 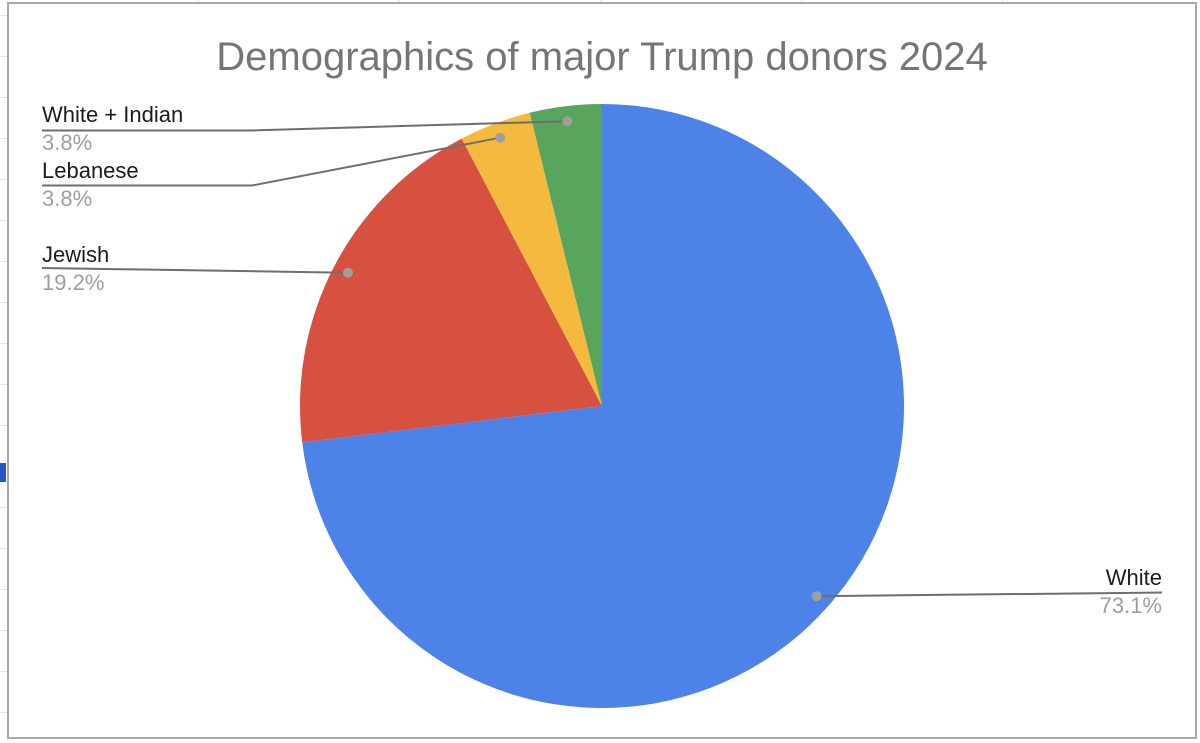 What do you see at coordinates (113, 114) in the screenshot?
I see `slice-label-white-indian: White + Indian` at bounding box center [113, 114].